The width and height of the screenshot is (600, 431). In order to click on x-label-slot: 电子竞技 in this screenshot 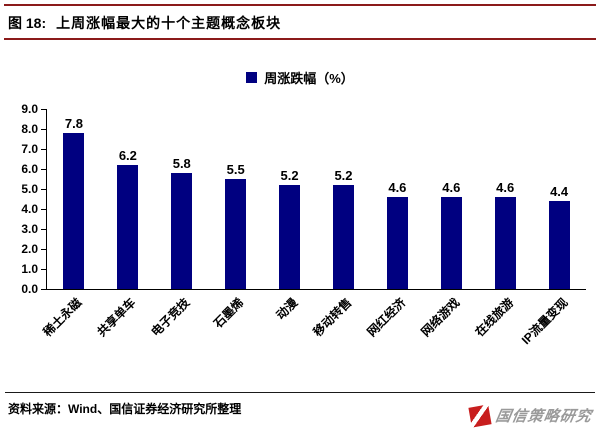, I will do `click(178, 328)`.